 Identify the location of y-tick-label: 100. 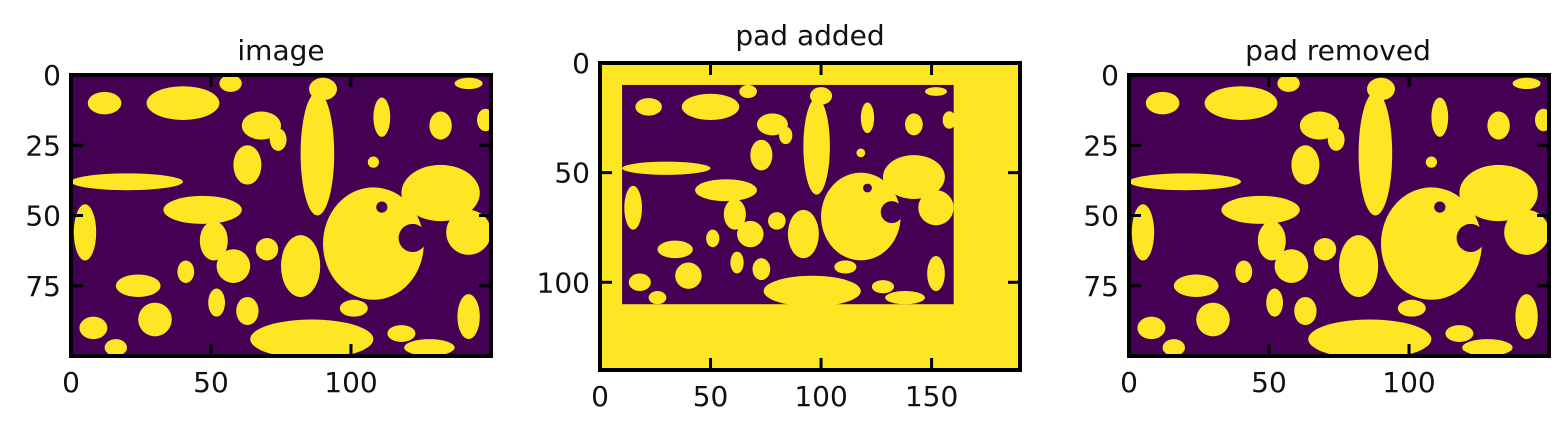
(563, 282).